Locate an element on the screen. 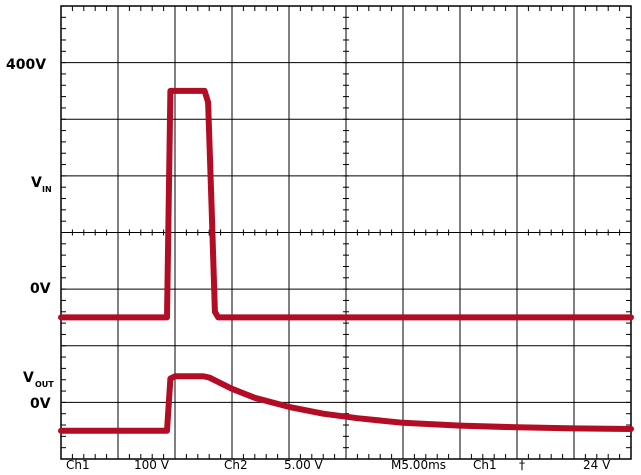 The height and width of the screenshot is (475, 641). vout-subscript: OUT is located at coordinates (44, 384).